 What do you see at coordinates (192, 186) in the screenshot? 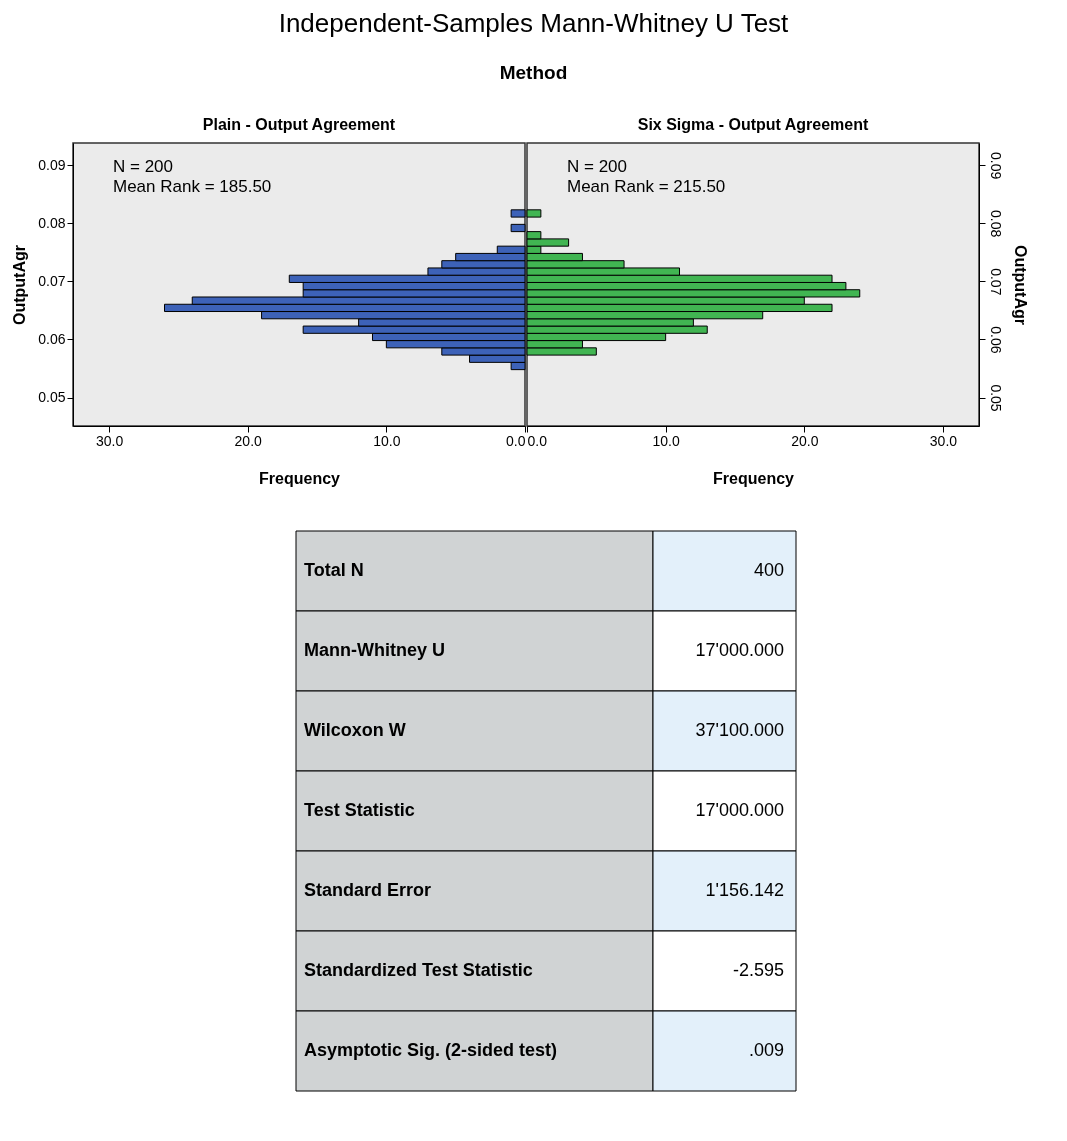
I see `annotation: Mean Rank = 185.50` at bounding box center [192, 186].